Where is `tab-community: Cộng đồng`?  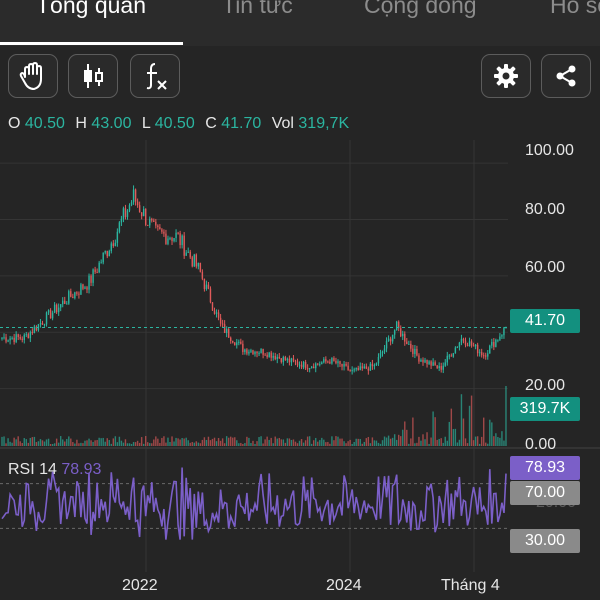
tab-community: Cộng đồng is located at coordinates (420, 9).